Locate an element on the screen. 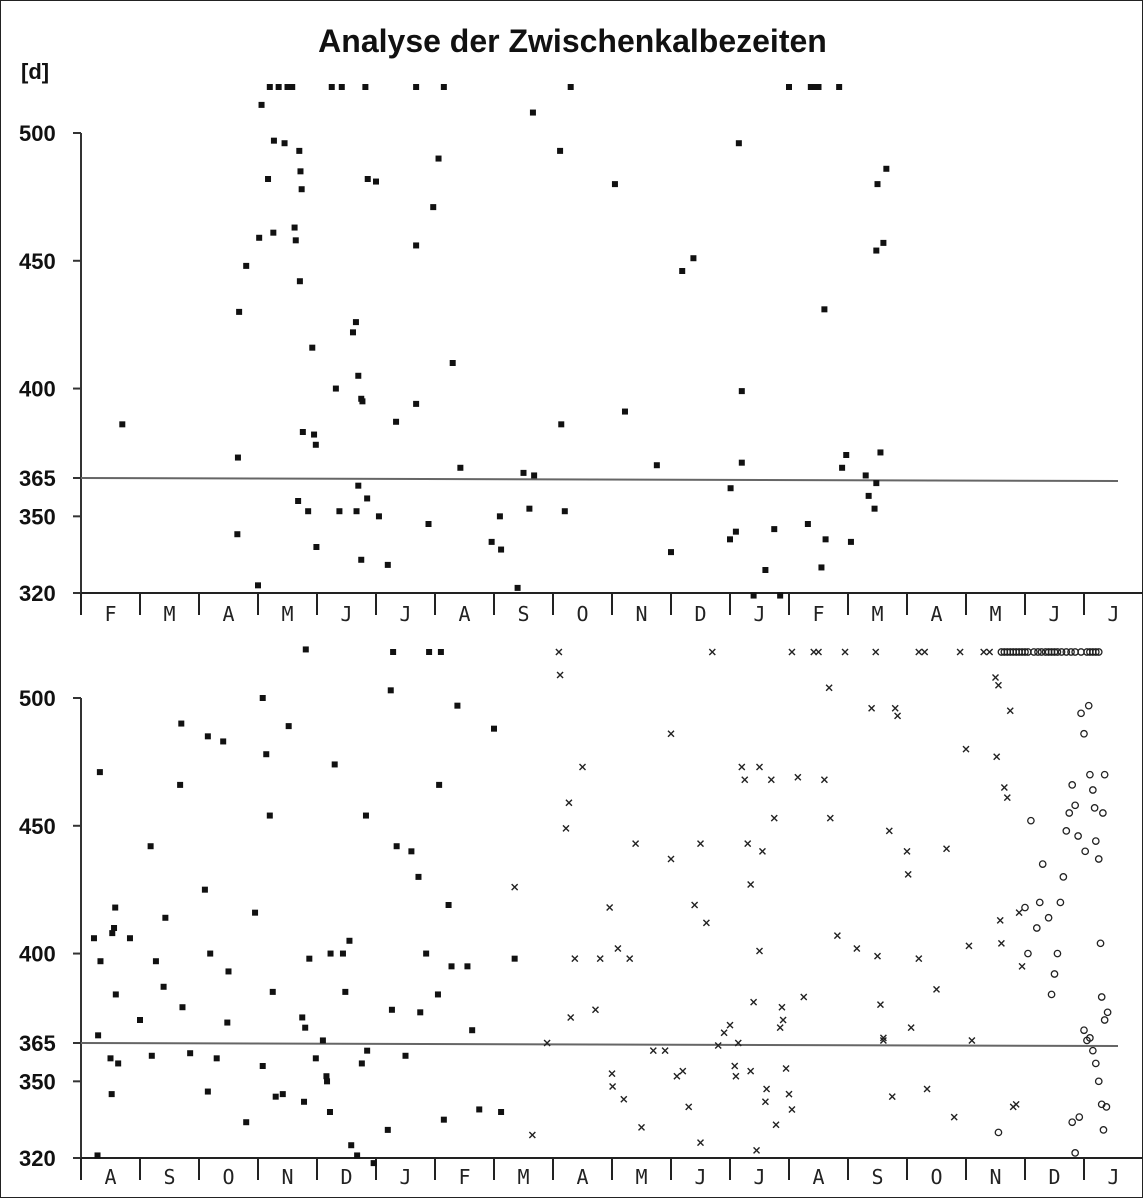 Image resolution: width=1143 pixels, height=1199 pixels. y-tick-label: 500 is located at coordinates (37, 133).